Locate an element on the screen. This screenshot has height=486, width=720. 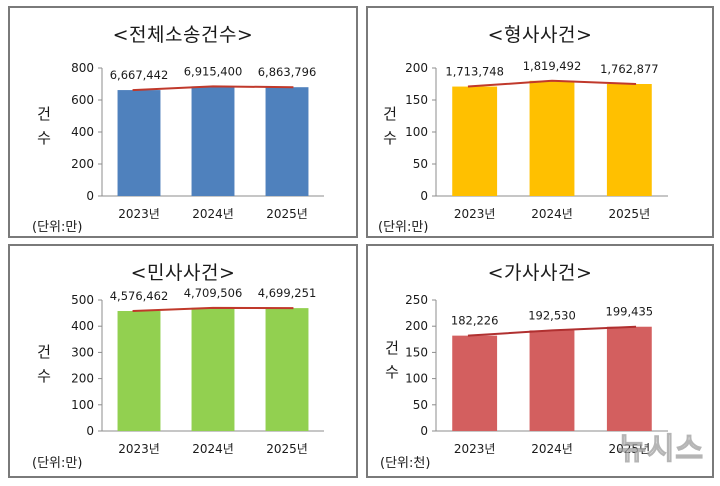
y-tick-label: 300 is located at coordinates (82, 352).